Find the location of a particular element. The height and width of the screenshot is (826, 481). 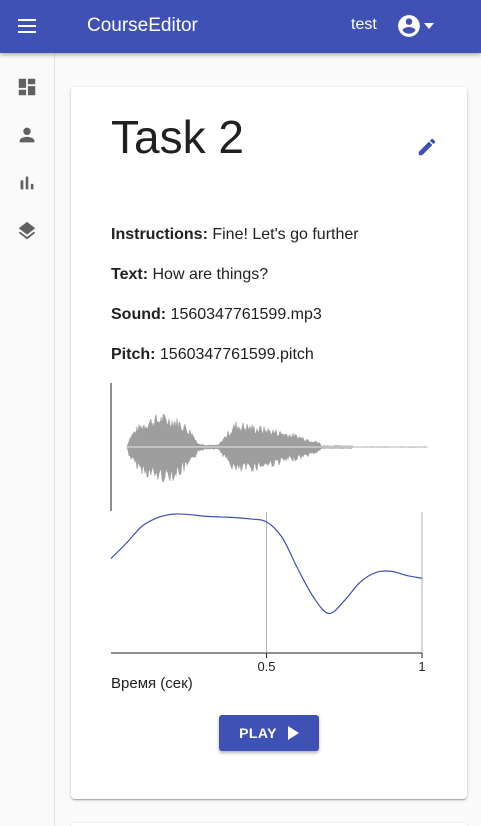

next-card is located at coordinates (269, 824).